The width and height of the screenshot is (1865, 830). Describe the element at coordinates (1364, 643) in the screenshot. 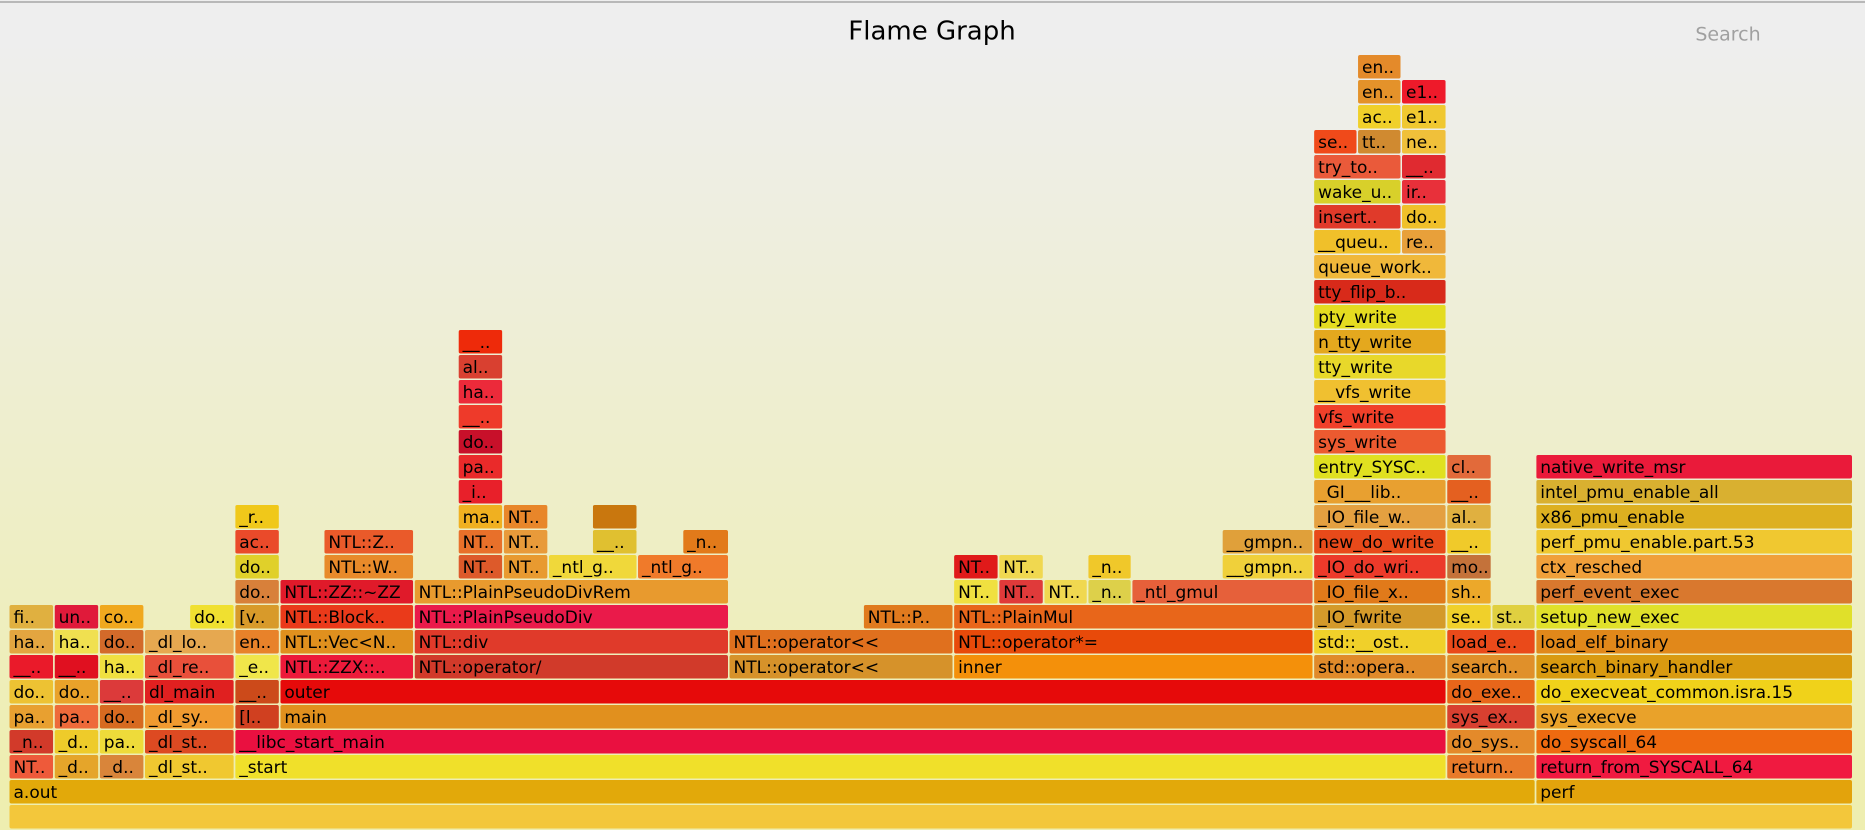

I see `frame-label: std::__ost..` at that location.